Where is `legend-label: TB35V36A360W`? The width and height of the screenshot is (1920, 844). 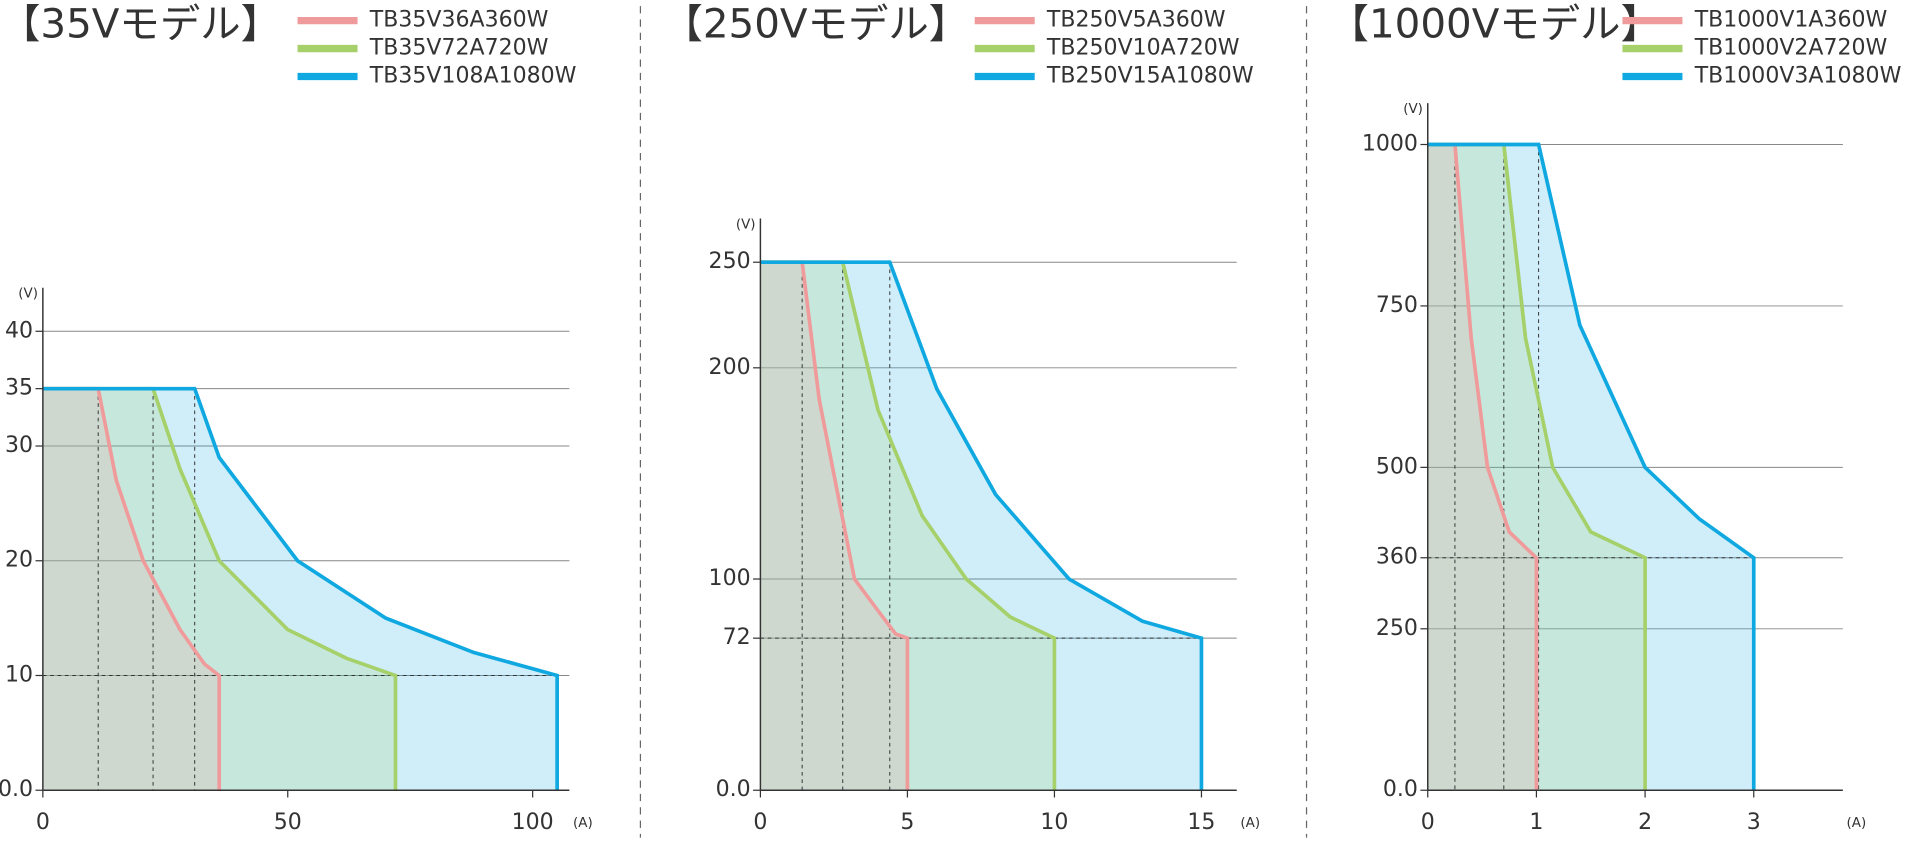 legend-label: TB35V36A360W is located at coordinates (459, 20).